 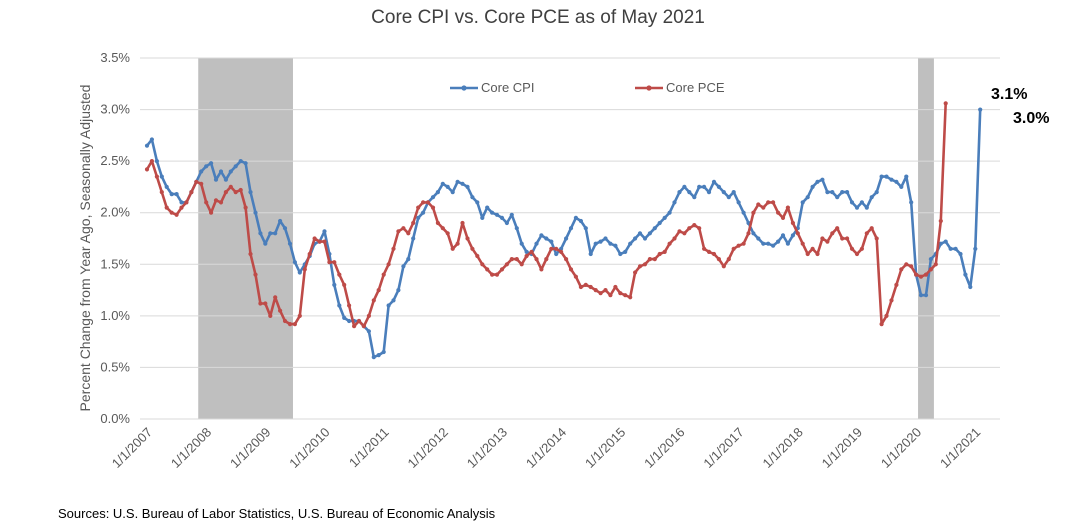 What do you see at coordinates (487, 448) in the screenshot?
I see `x-tick-label: 1/1/2013` at bounding box center [487, 448].